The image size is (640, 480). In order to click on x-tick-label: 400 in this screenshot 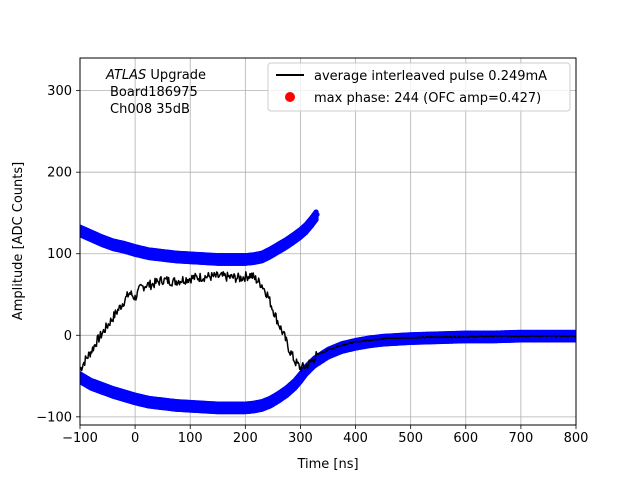, I will do `click(355, 438)`.